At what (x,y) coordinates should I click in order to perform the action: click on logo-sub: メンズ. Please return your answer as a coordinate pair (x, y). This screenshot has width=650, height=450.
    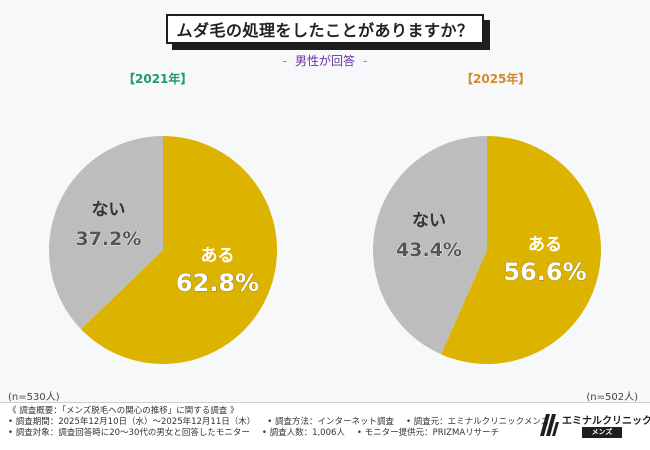
    Looking at the image, I should click on (602, 432).